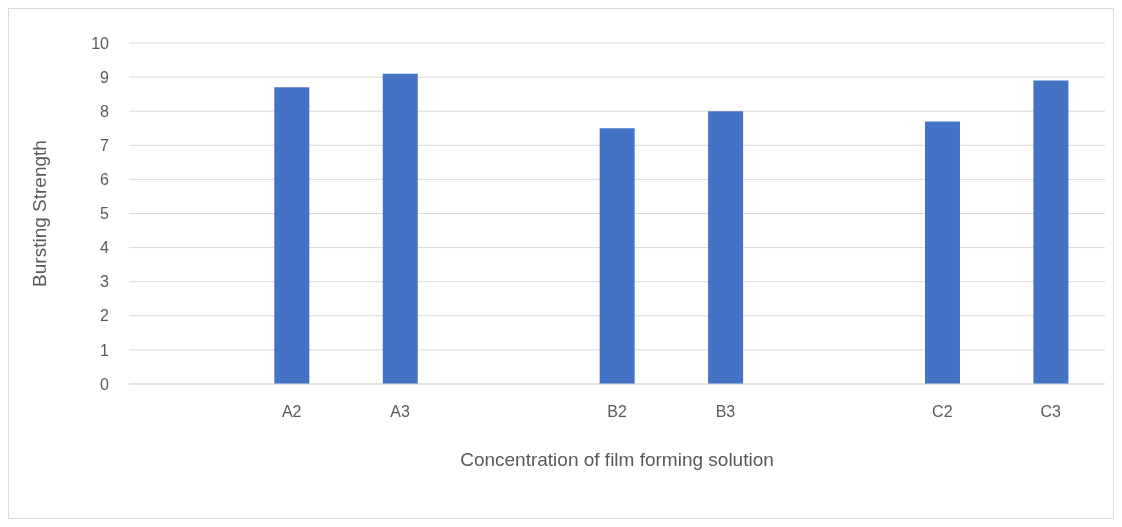 The width and height of the screenshot is (1122, 527). What do you see at coordinates (105, 214) in the screenshot?
I see `y-tick-label: 5` at bounding box center [105, 214].